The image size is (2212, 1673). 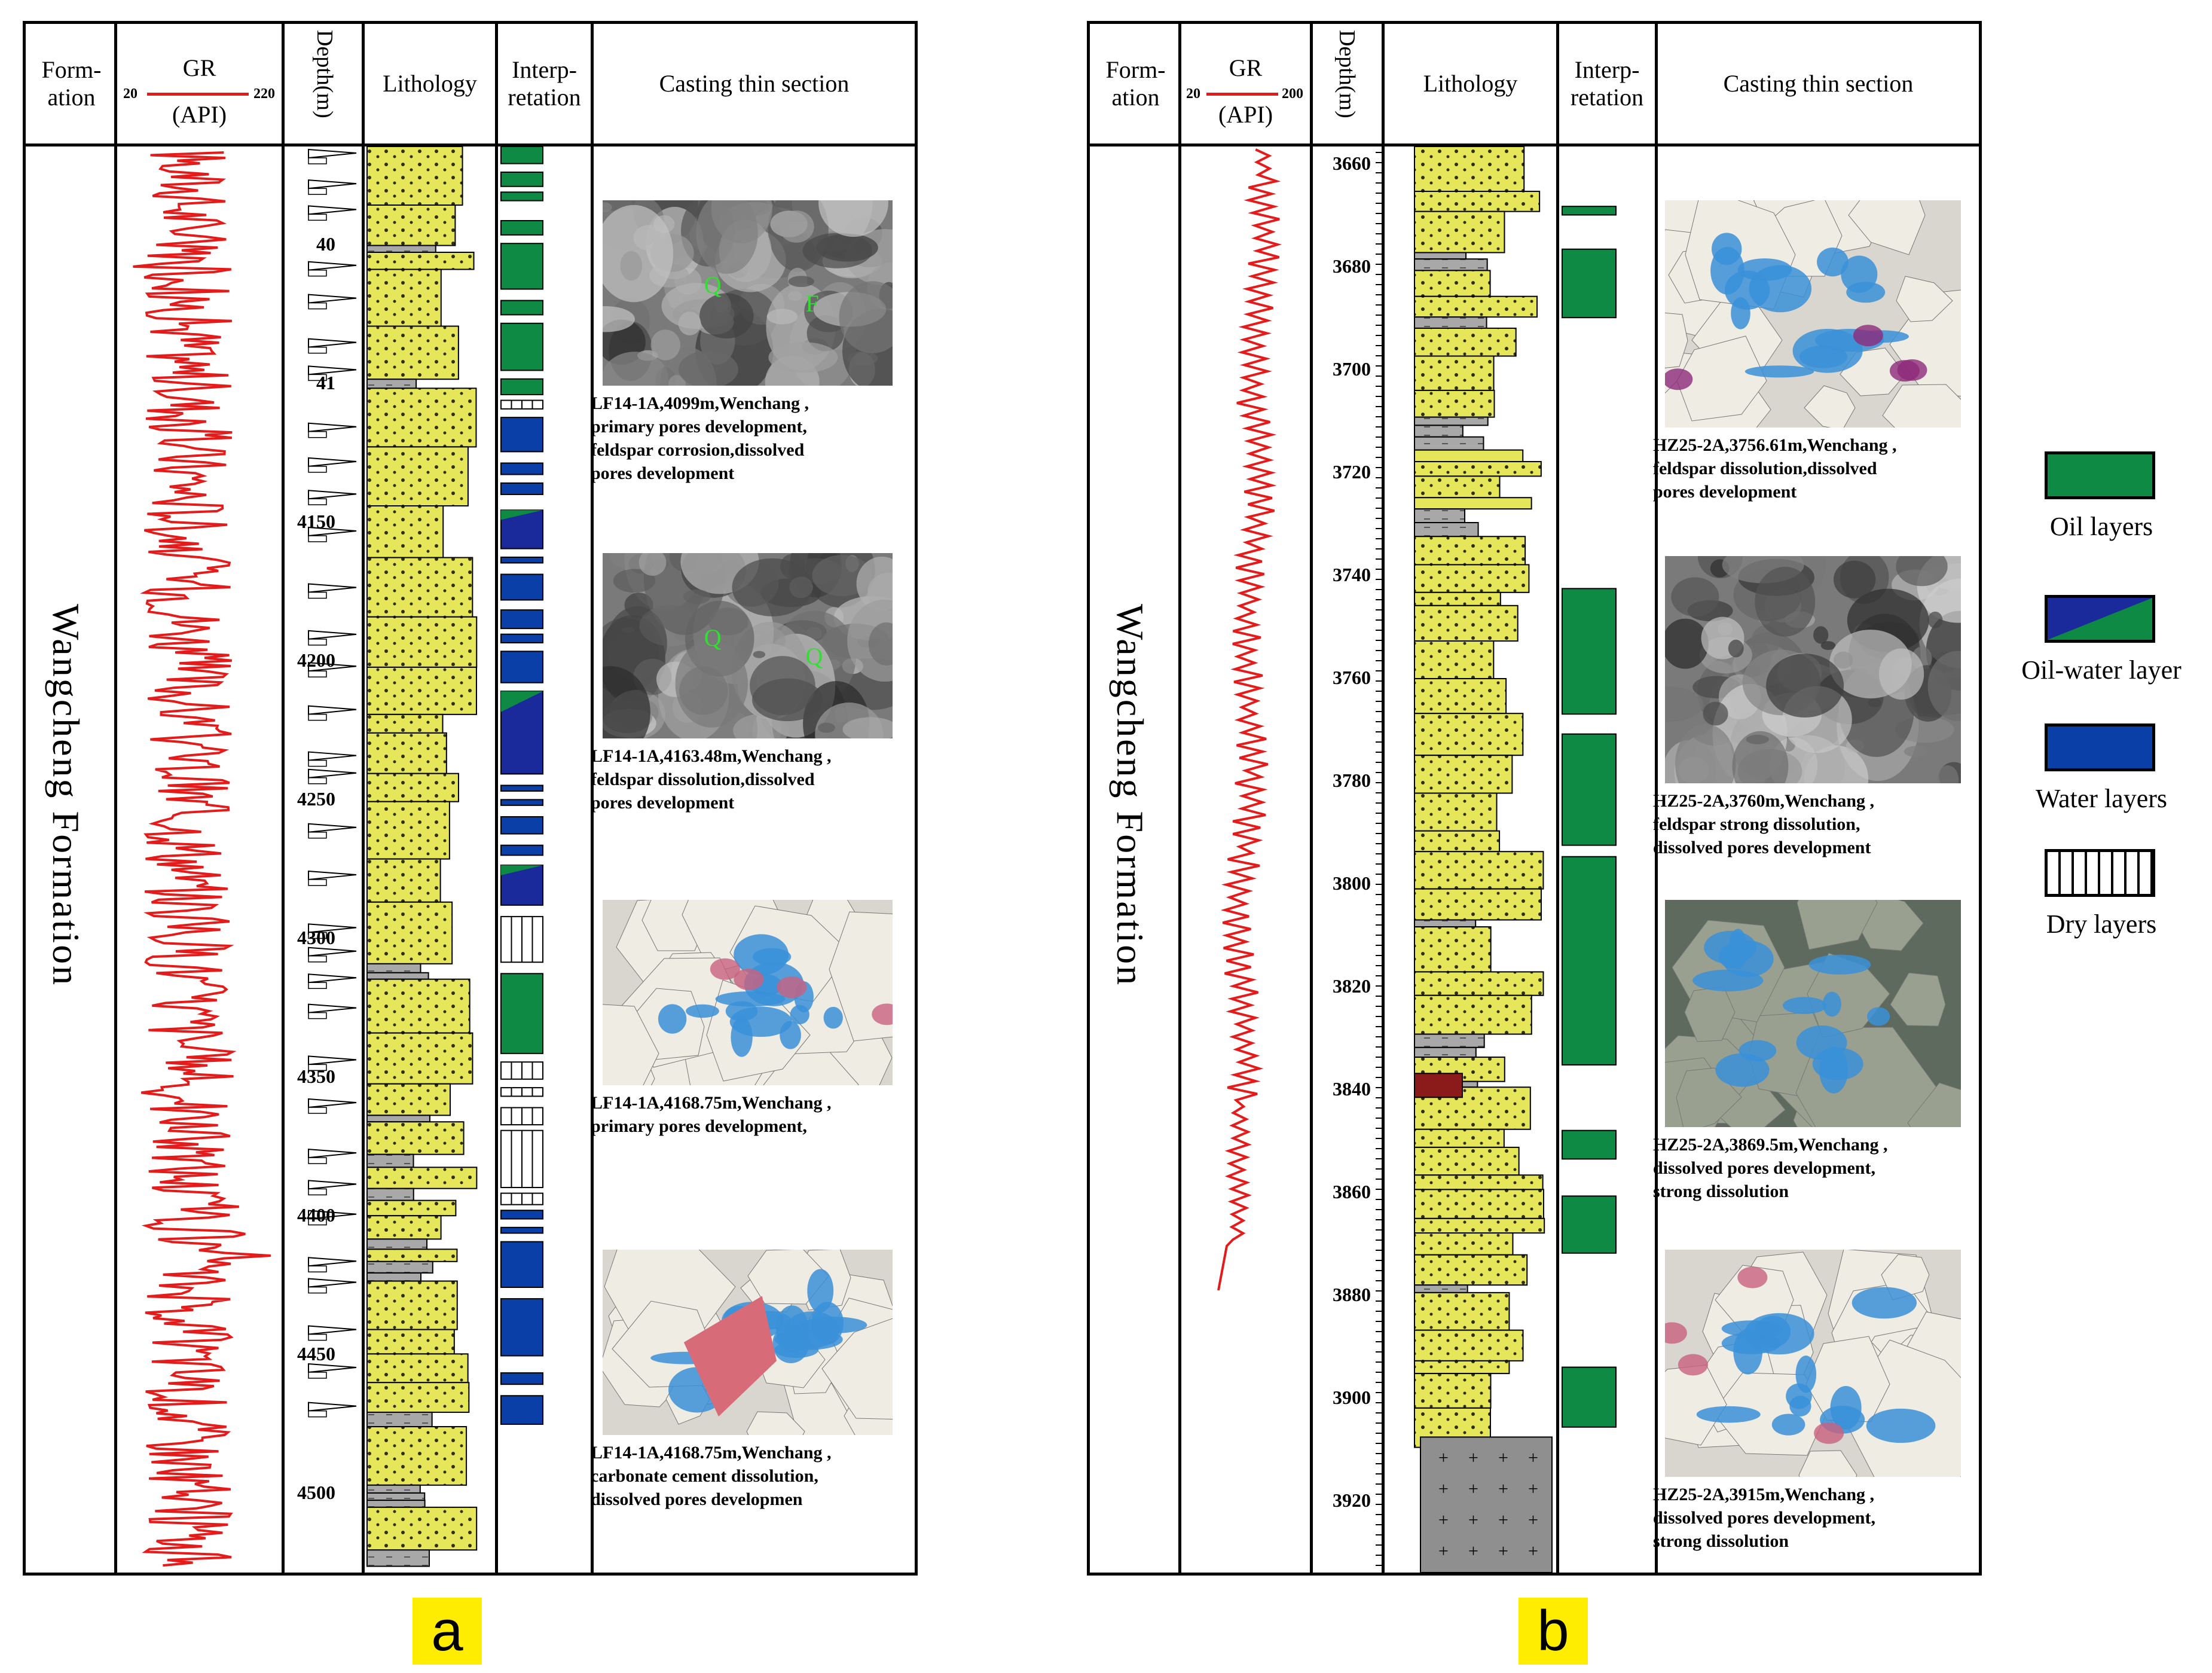 I want to click on depth-tick: 3840, so click(x=1352, y=1089).